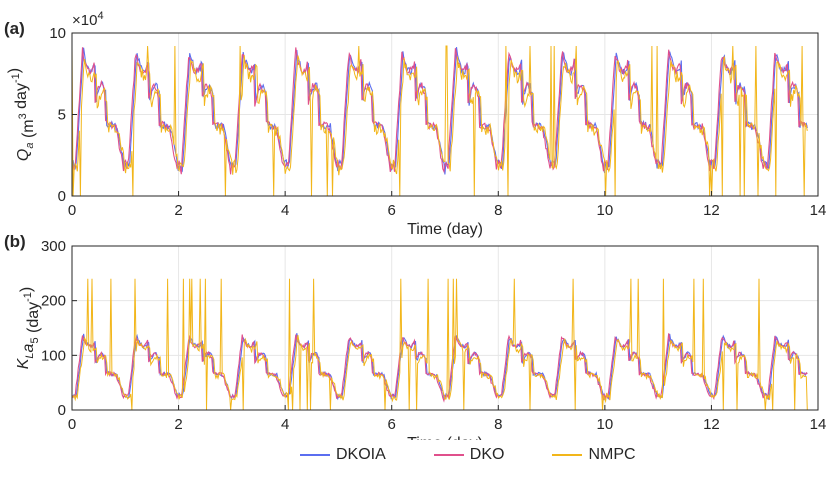 Image resolution: width=830 pixels, height=496 pixels. I want to click on y-axis-label: Qa (m3 day-1), so click(21, 114).